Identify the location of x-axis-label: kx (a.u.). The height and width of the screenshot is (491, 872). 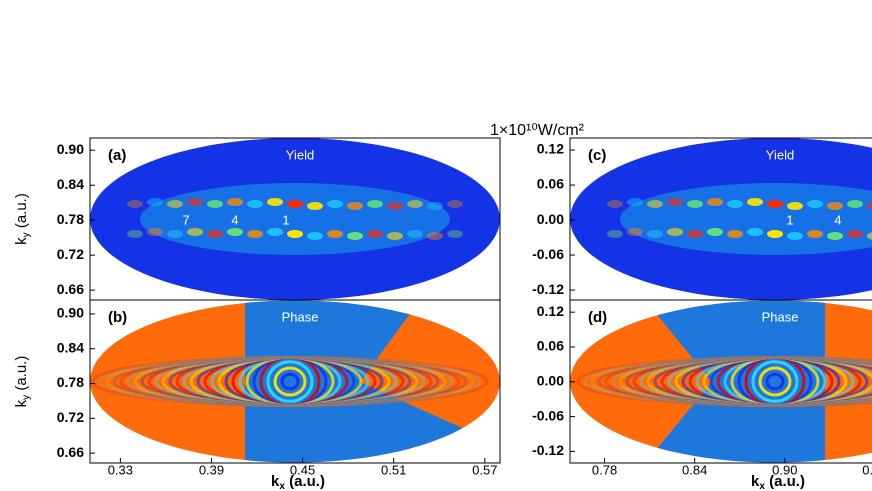
(298, 482).